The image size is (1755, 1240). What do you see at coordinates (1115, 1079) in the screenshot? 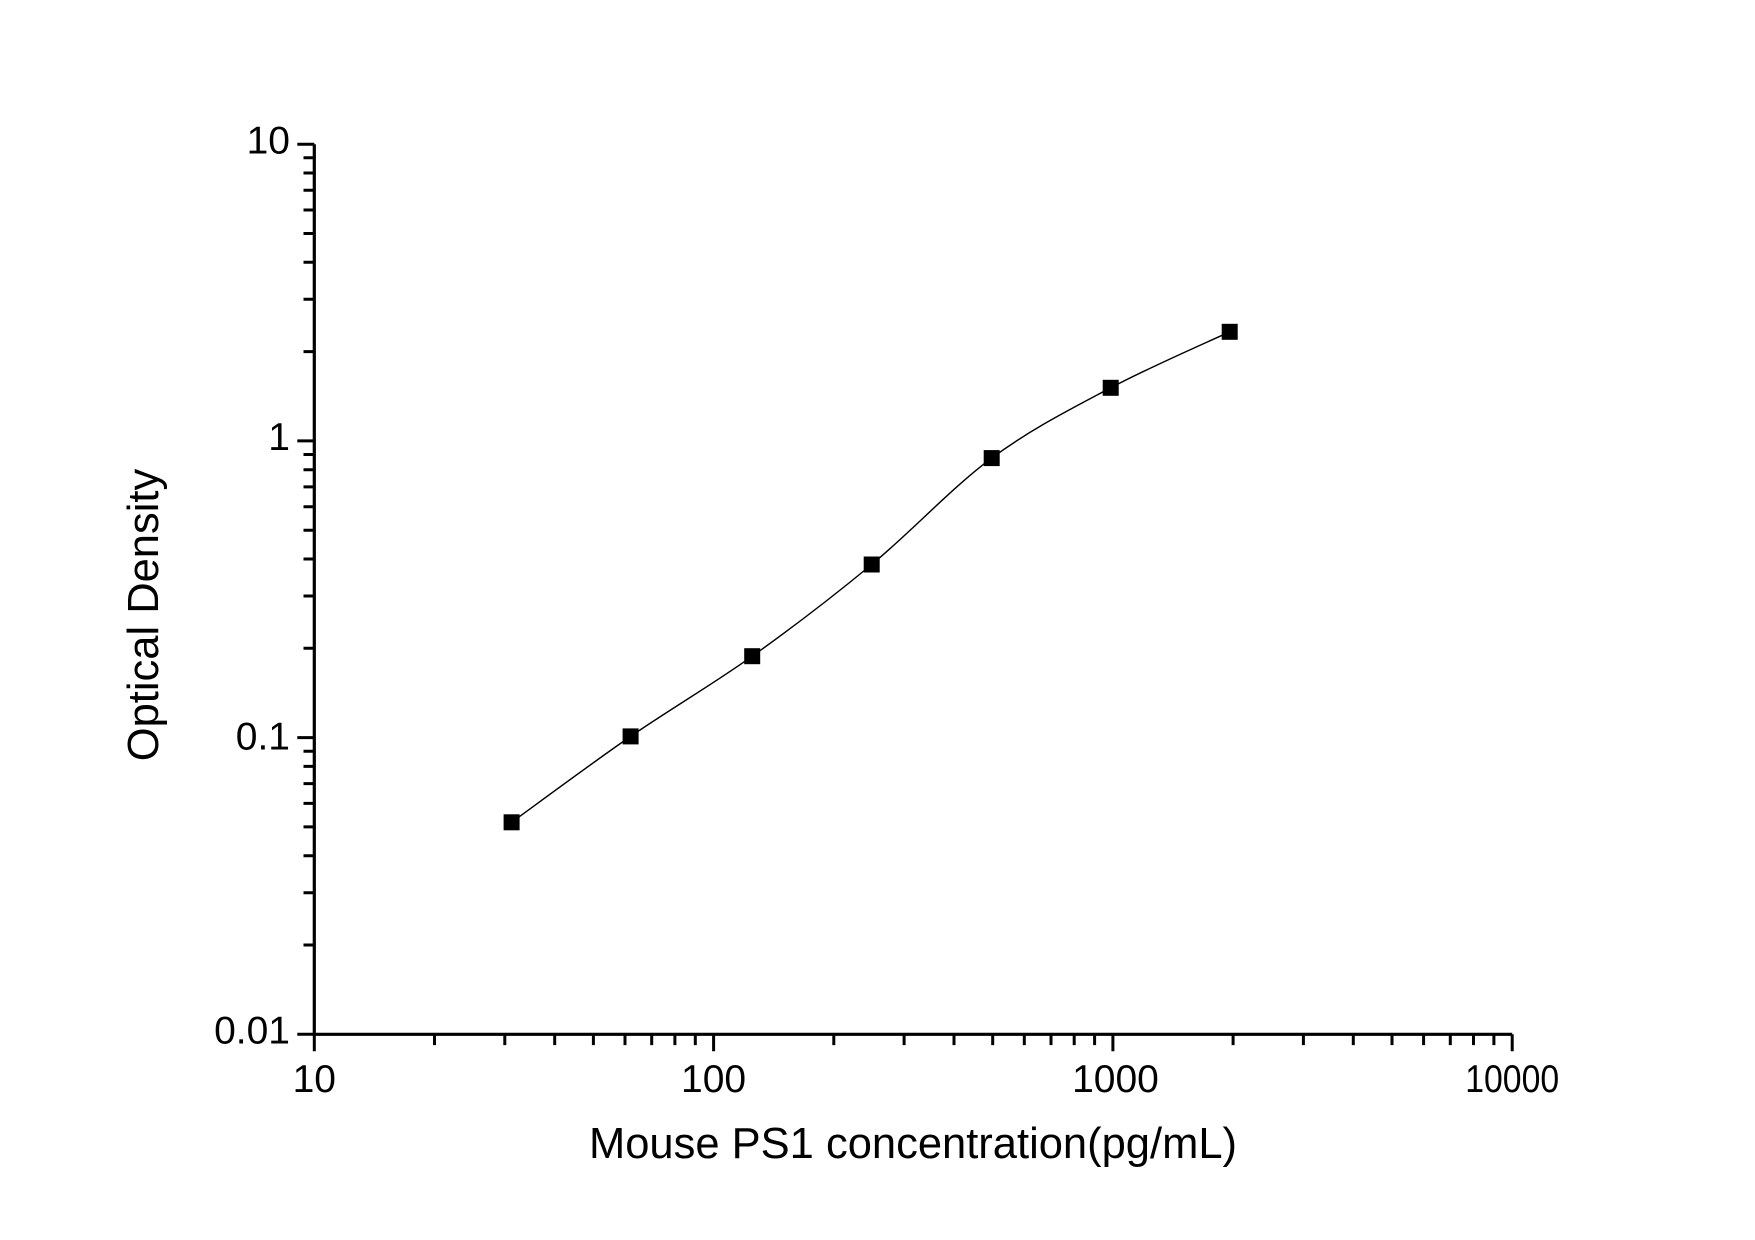
I see `svg-text: 1000` at bounding box center [1115, 1079].